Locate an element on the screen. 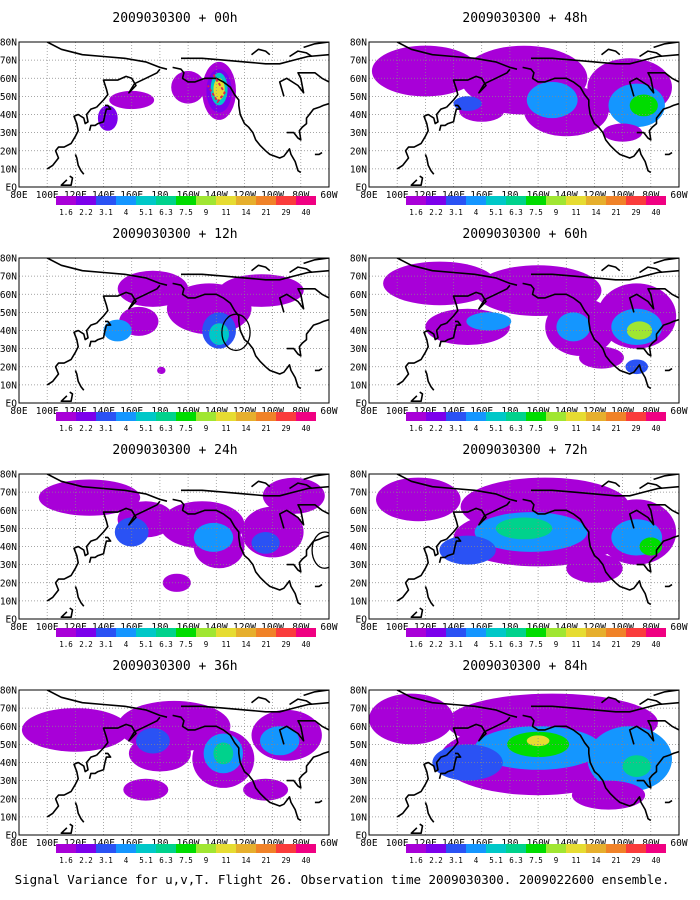 Image resolution: width=700 pixels, height=900 pixels. lon-tick-label: 160E is located at coordinates (481, 411).